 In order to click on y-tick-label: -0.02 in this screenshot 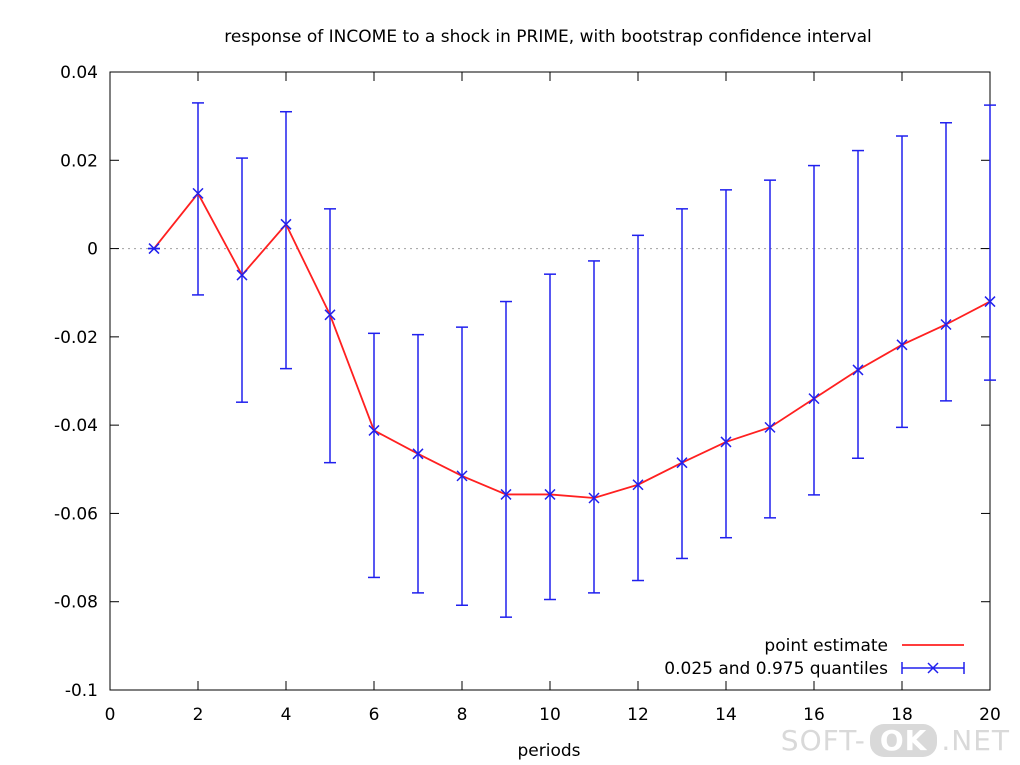, I will do `click(76, 338)`.